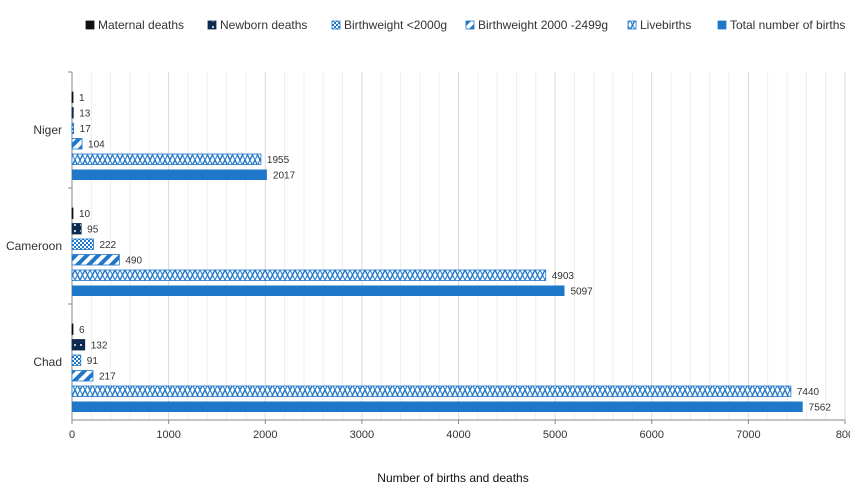 This screenshot has height=487, width=850. Describe the element at coordinates (47, 130) in the screenshot. I see `category-label: Niger` at that location.